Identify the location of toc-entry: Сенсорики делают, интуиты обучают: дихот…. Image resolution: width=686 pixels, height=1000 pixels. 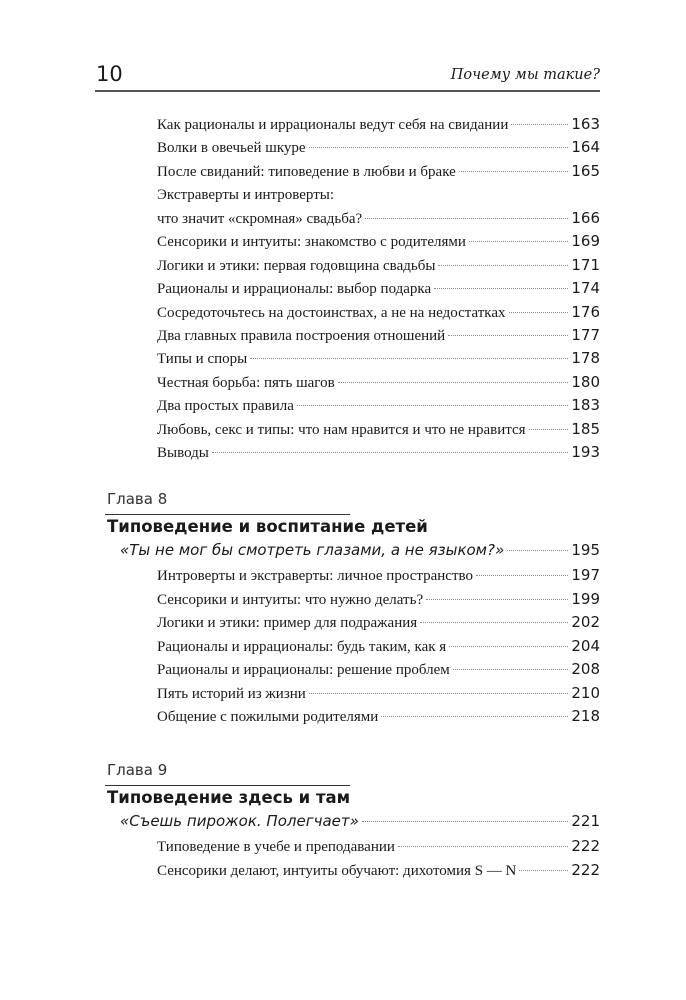
(378, 871).